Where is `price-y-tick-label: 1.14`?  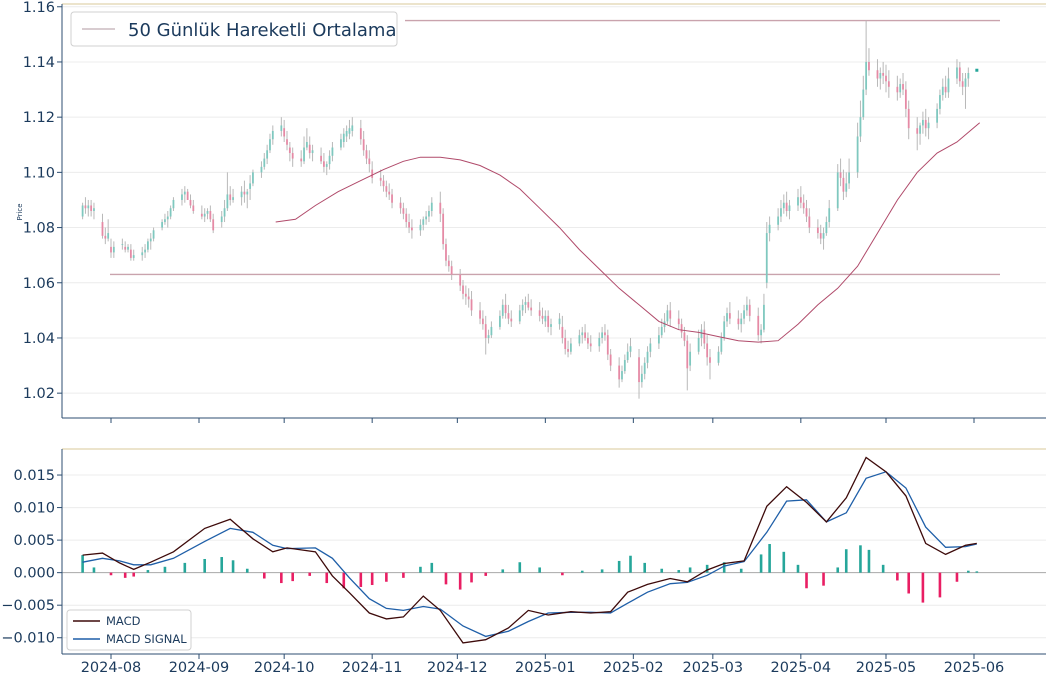 price-y-tick-label: 1.14 is located at coordinates (39, 63).